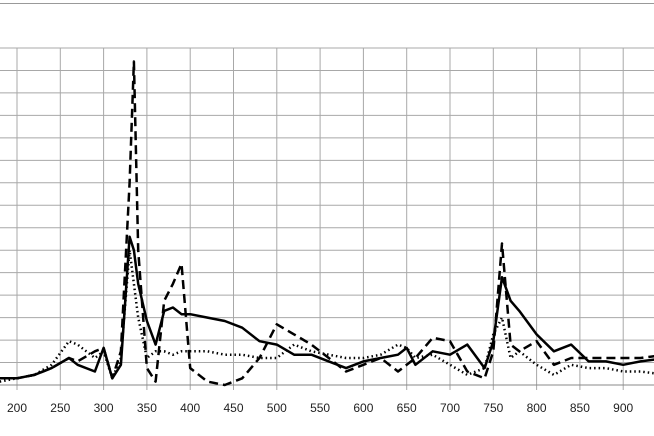  What do you see at coordinates (493, 408) in the screenshot?
I see `x-tick-label: 750` at bounding box center [493, 408].